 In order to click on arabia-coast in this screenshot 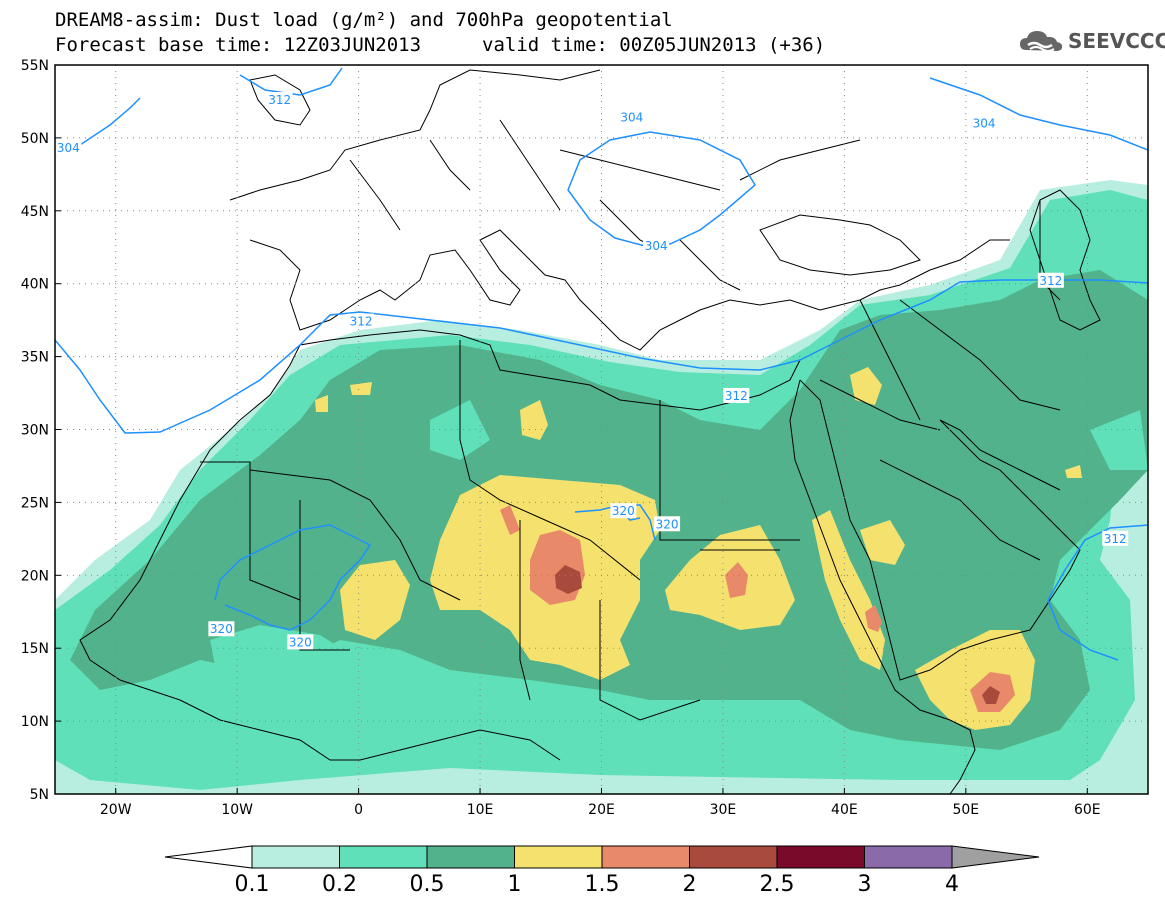, I will do `click(940, 530)`.